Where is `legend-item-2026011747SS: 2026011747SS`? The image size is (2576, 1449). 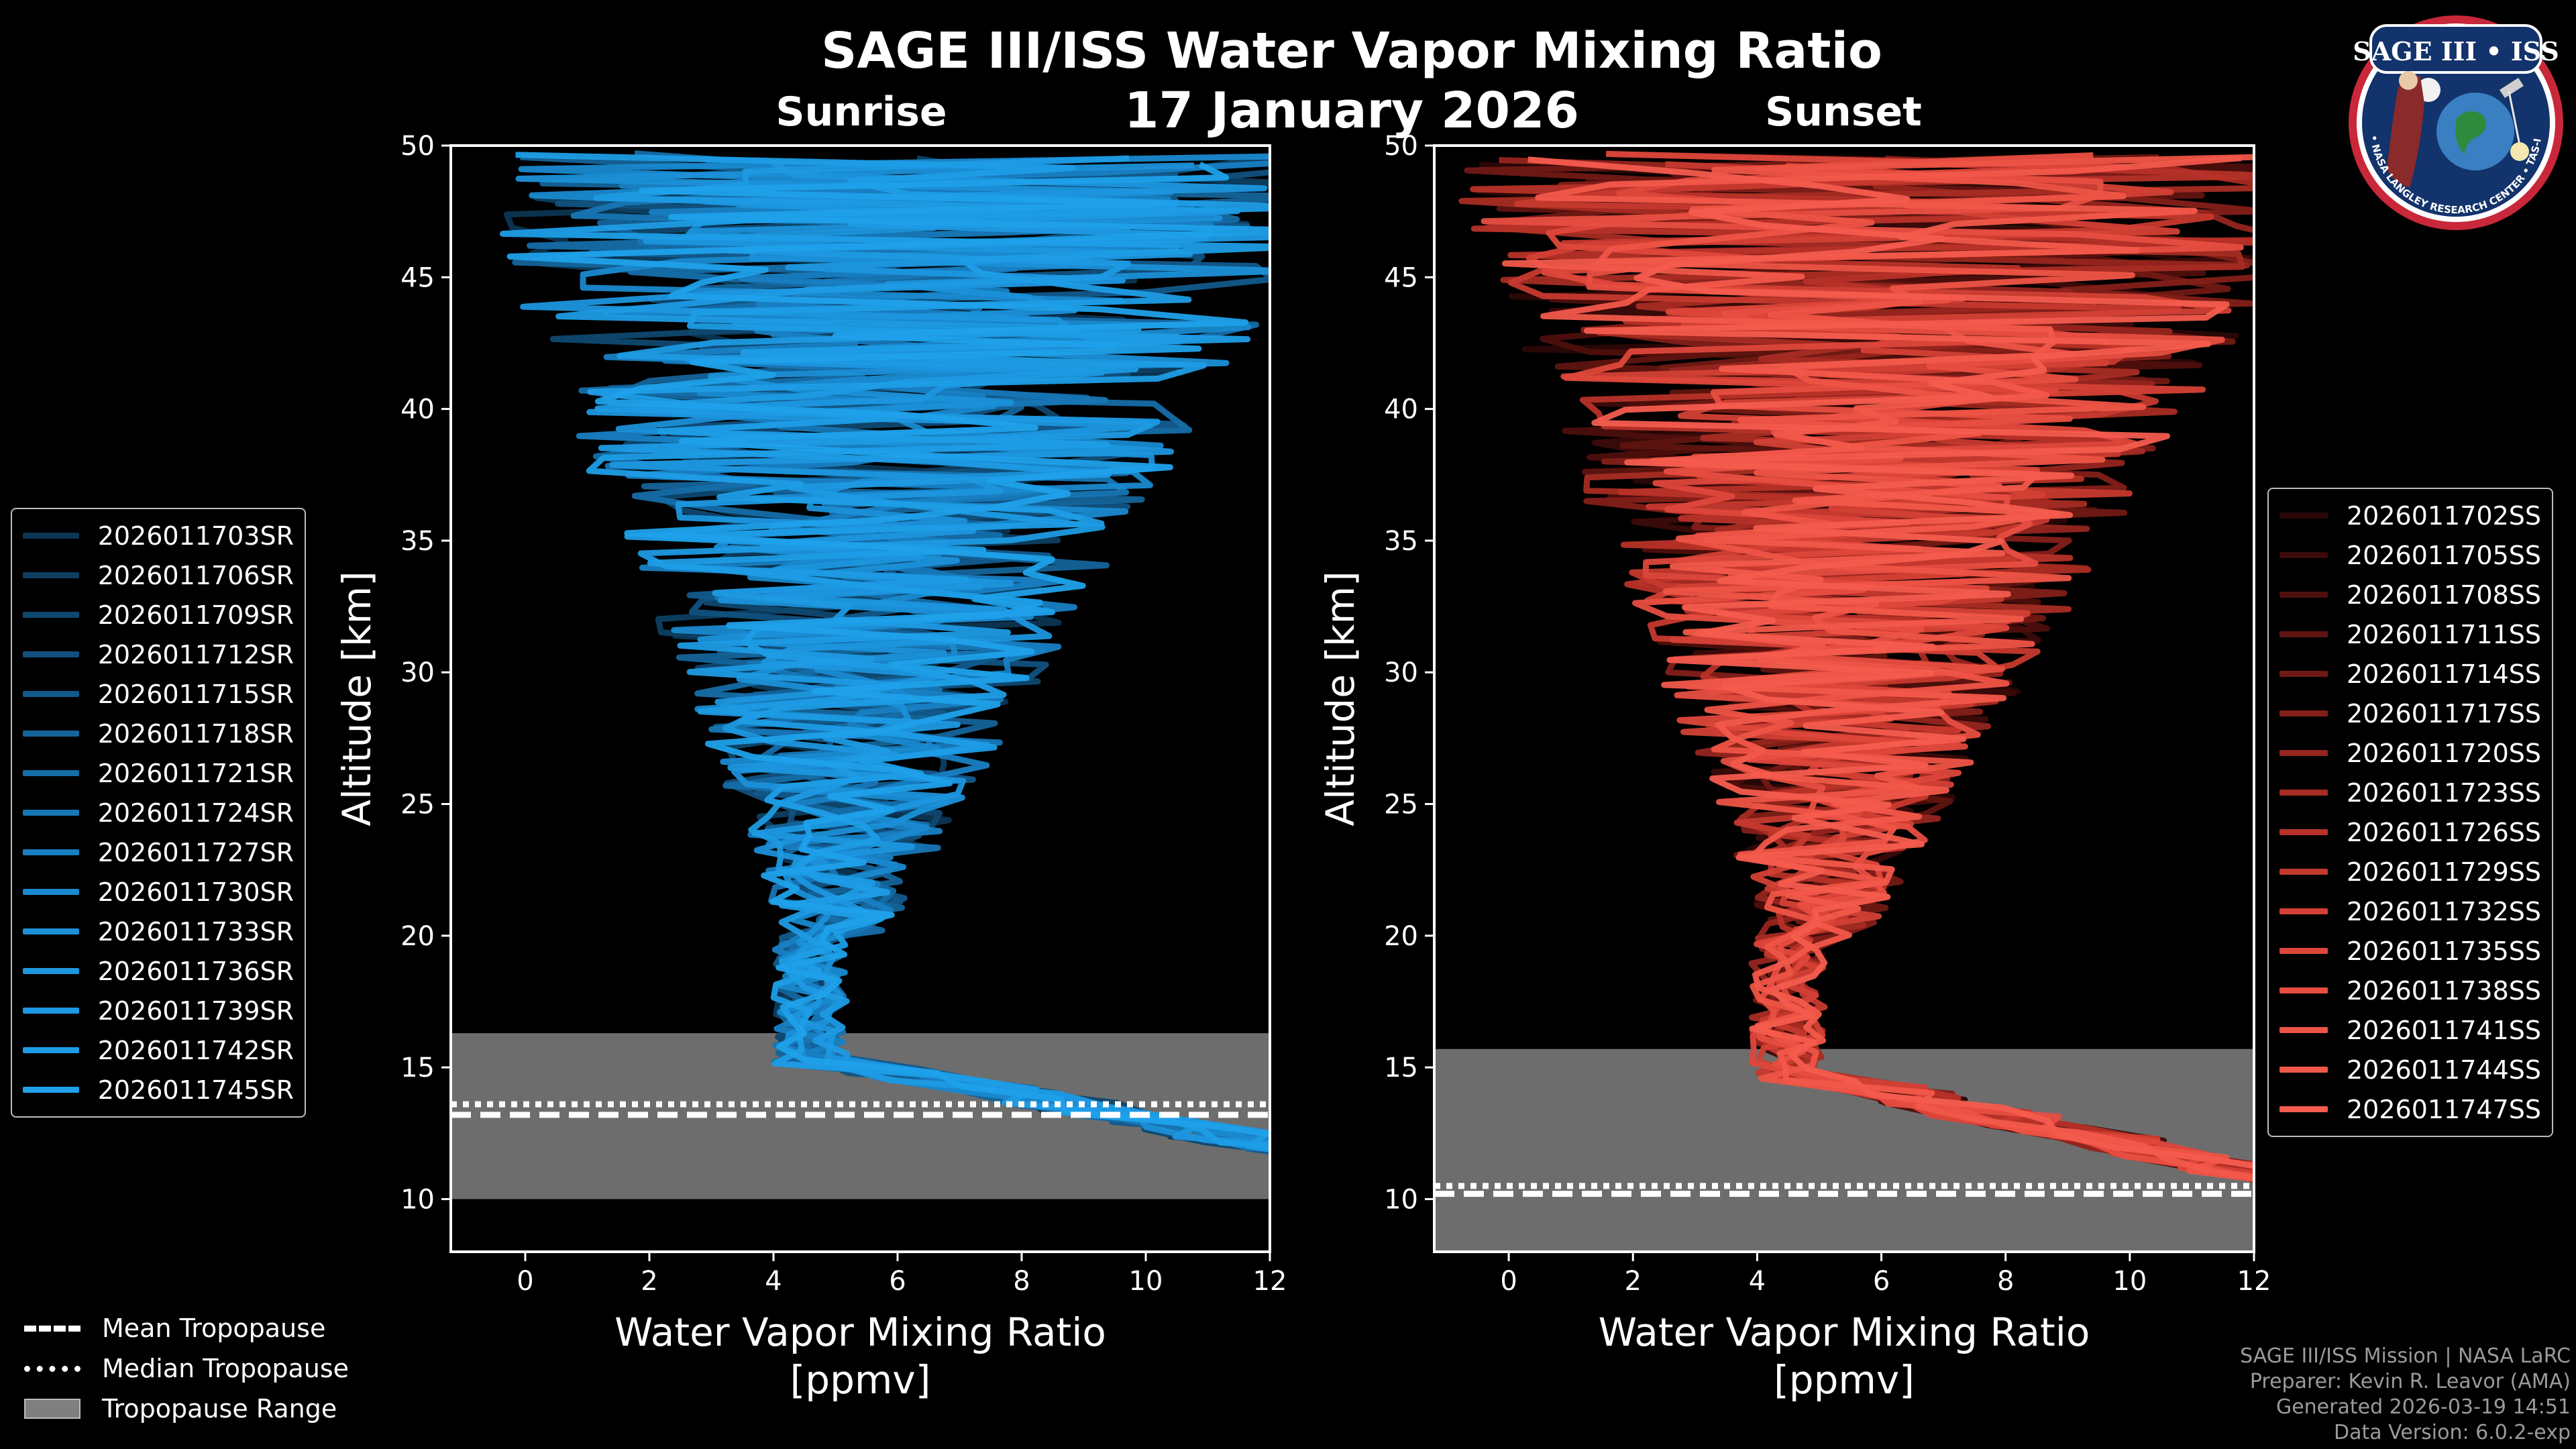
legend-item-2026011747SS: 2026011747SS is located at coordinates (2410, 1109).